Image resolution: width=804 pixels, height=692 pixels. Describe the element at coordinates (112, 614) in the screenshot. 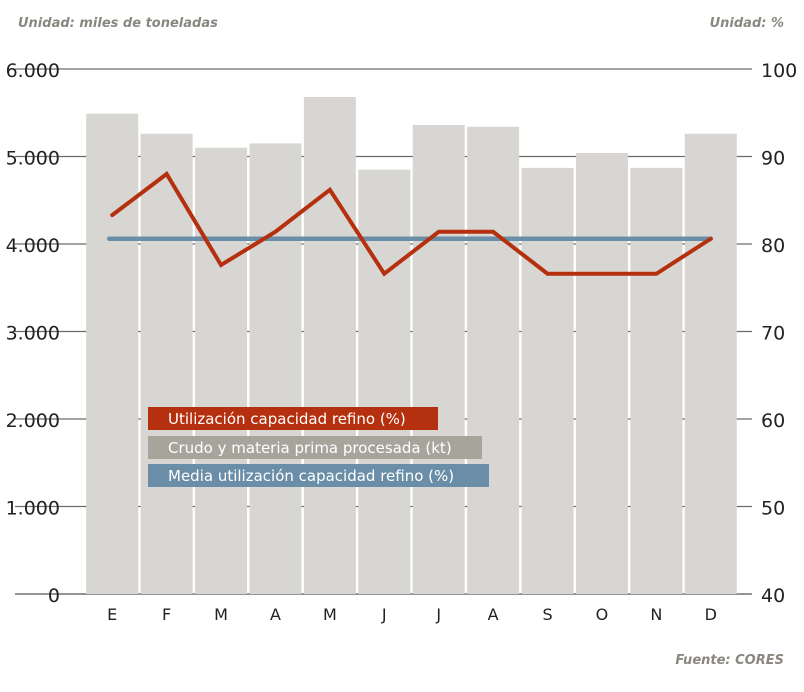

I see `x-tick-label: E` at that location.